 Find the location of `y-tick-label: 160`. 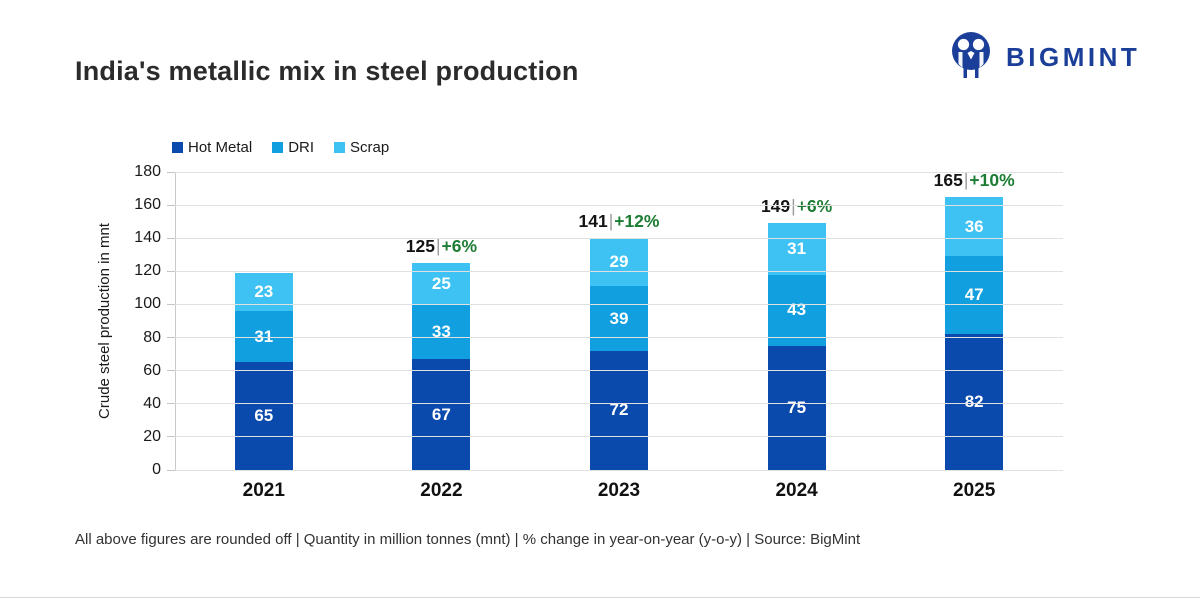

y-tick-label: 160 is located at coordinates (147, 205).